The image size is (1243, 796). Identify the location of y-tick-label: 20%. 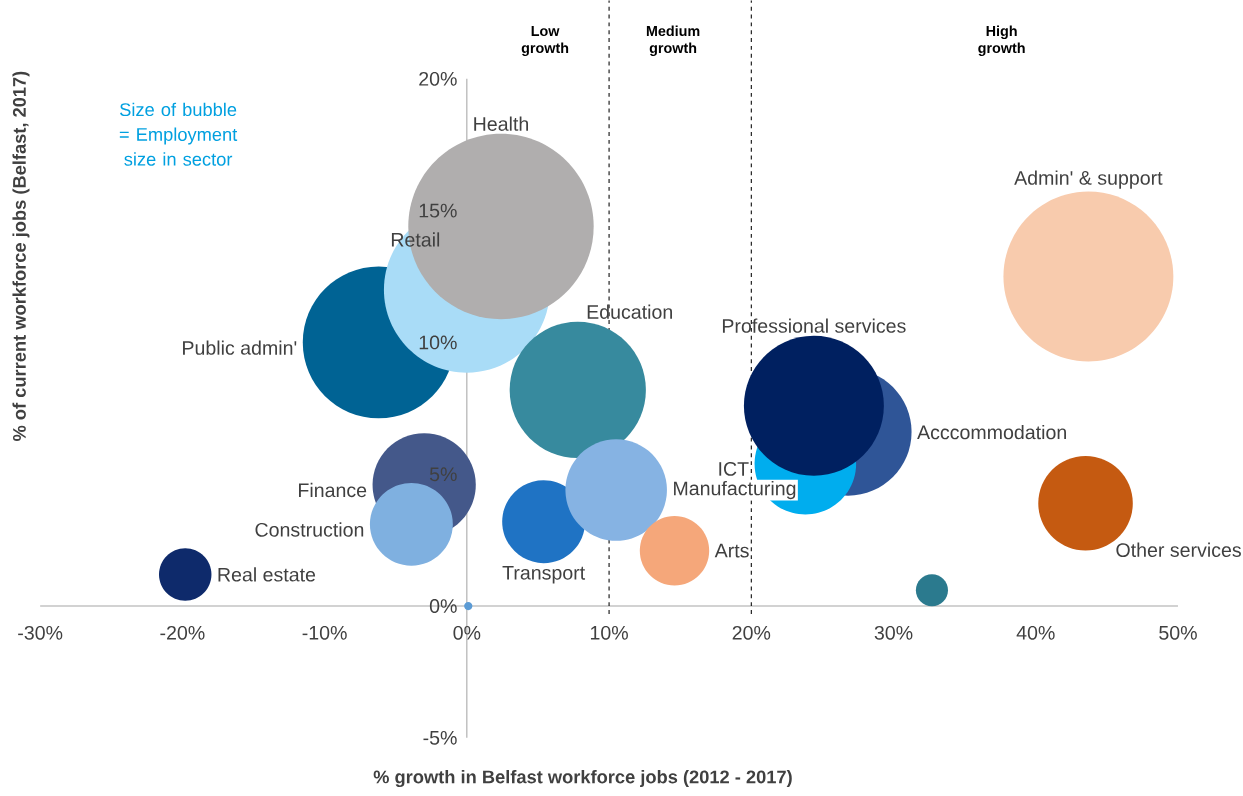
(438, 79).